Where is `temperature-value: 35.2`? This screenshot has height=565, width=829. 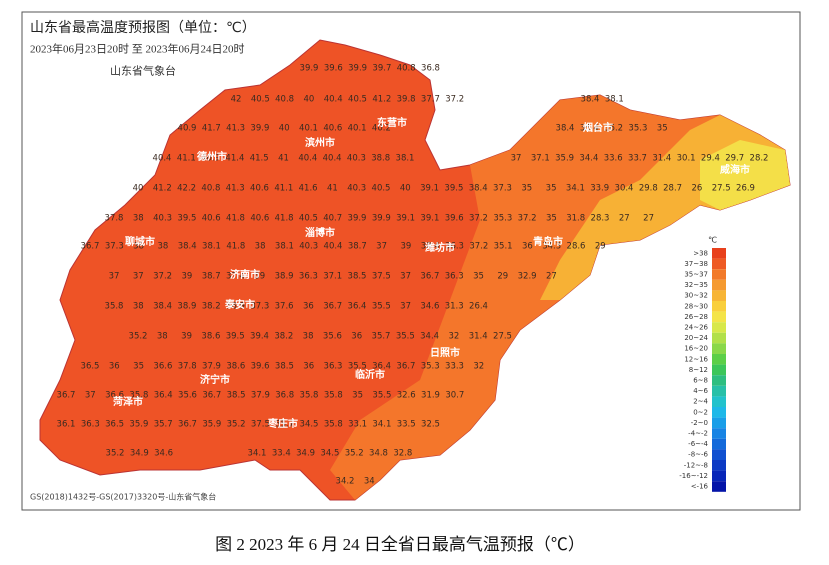 temperature-value: 35.2 is located at coordinates (236, 425).